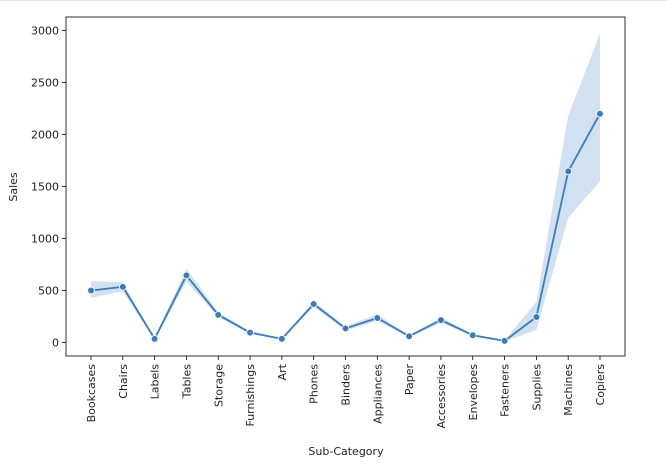 The height and width of the screenshot is (472, 667). I want to click on y-axis-ticks: 0 500 1000 1500 2000 2500 3000, so click(48, 187).